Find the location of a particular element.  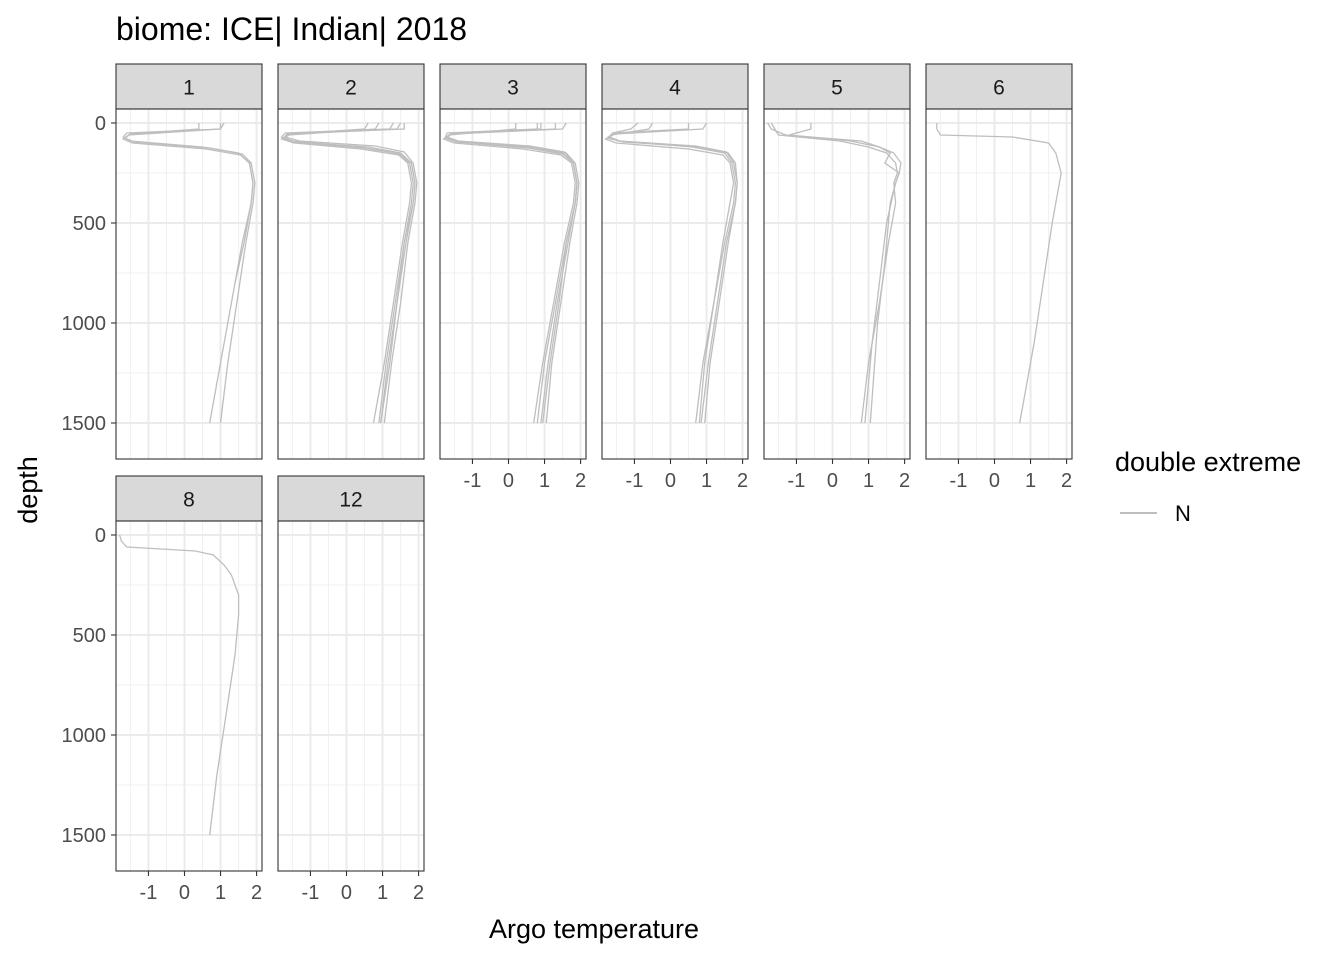

y-axis-title: depth is located at coordinates (28, 490).